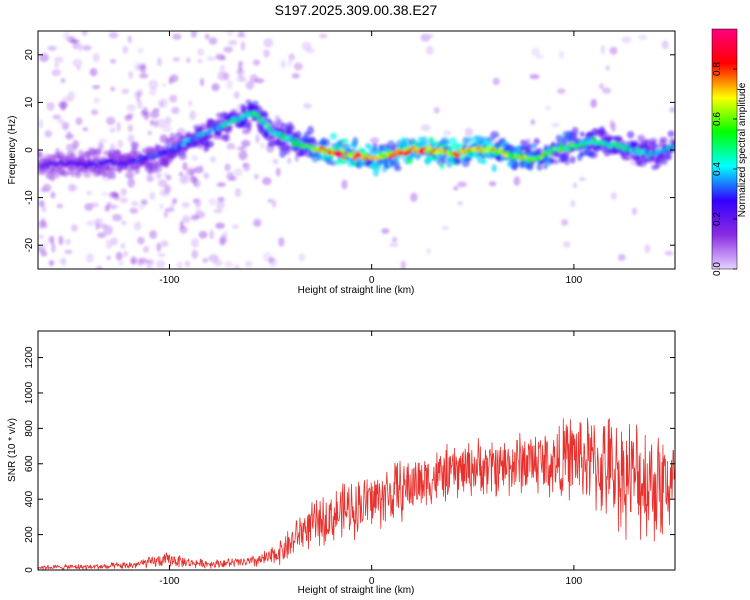 This screenshot has height=600, width=750. Describe the element at coordinates (742, 149) in the screenshot. I see `colorbar-label: Normalized spectral amplitude` at that location.